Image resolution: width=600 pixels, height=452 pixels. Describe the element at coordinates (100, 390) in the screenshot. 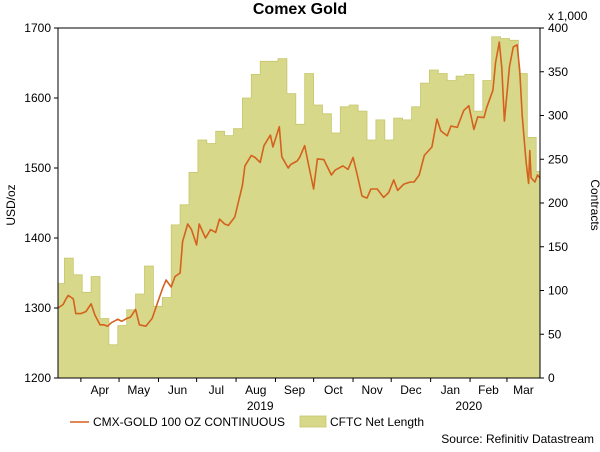

I see `x-axis-month-label: Apr` at that location.